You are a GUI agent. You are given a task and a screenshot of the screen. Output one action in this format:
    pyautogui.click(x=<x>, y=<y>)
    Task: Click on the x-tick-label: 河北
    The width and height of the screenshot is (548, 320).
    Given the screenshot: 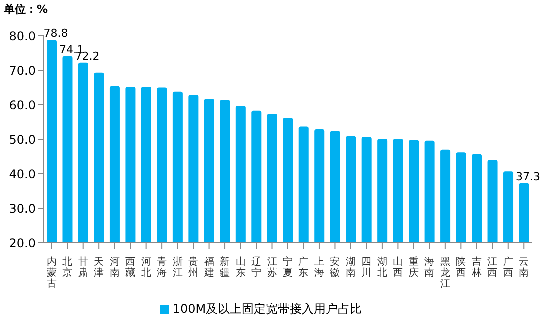 What is the action you would take?
    pyautogui.click(x=146, y=267)
    